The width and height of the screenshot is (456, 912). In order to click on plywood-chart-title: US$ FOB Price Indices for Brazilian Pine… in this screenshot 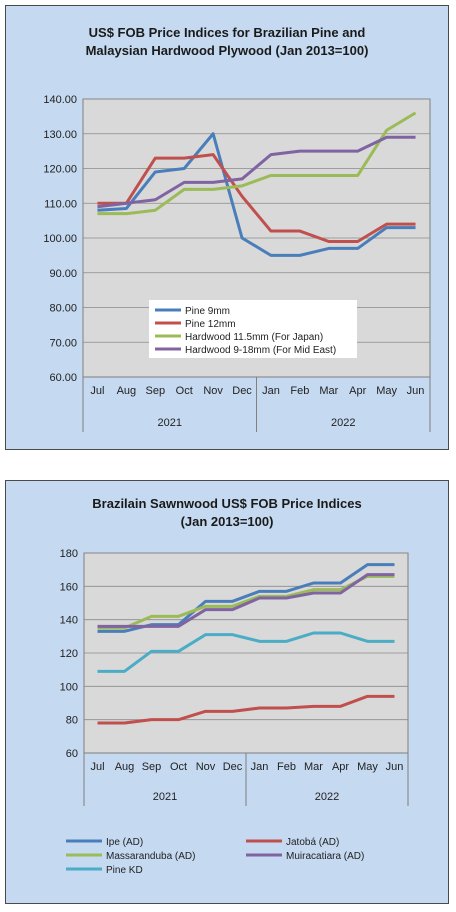, I will do `click(227, 42)`.